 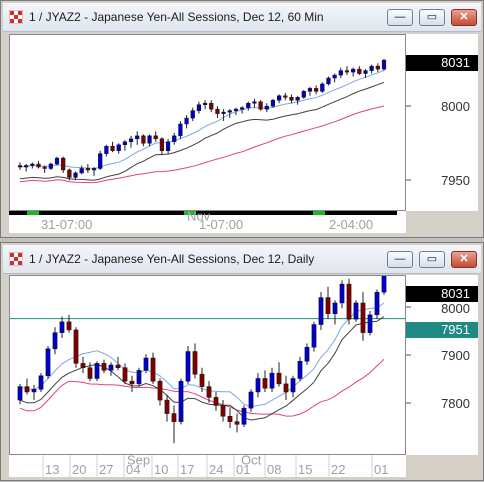 I want to click on hline-price-label: 7951, so click(x=455, y=329).